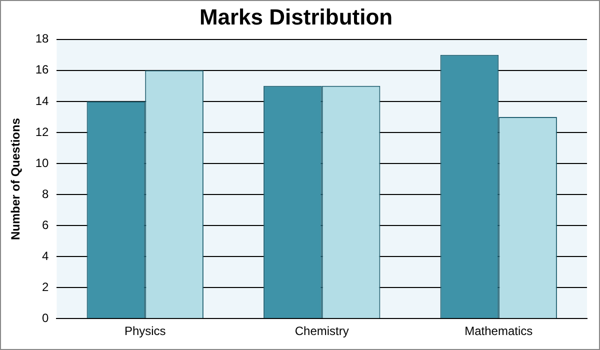  Describe the element at coordinates (42, 131) in the screenshot. I see `y-tick-label: 12` at that location.